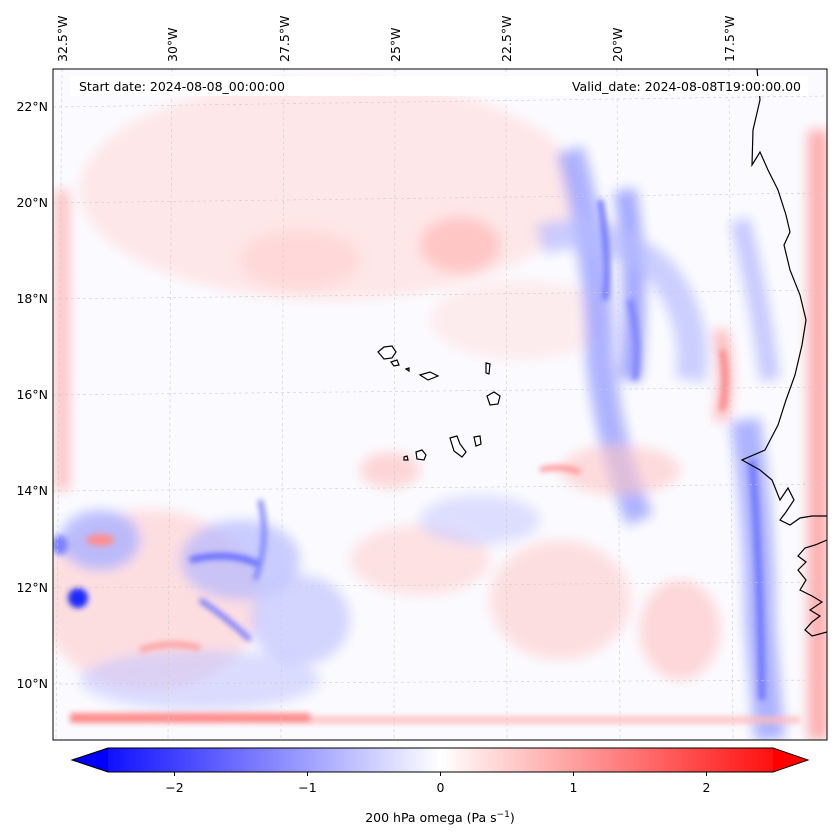 The width and height of the screenshot is (837, 839). I want to click on colorbar-label-sup: −1, so click(503, 815).